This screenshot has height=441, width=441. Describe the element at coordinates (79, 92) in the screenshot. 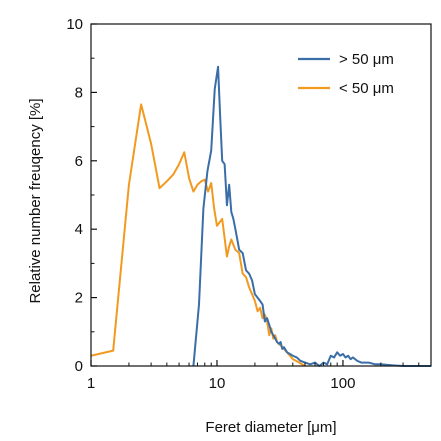

I see `y-tick-label: 8` at that location.